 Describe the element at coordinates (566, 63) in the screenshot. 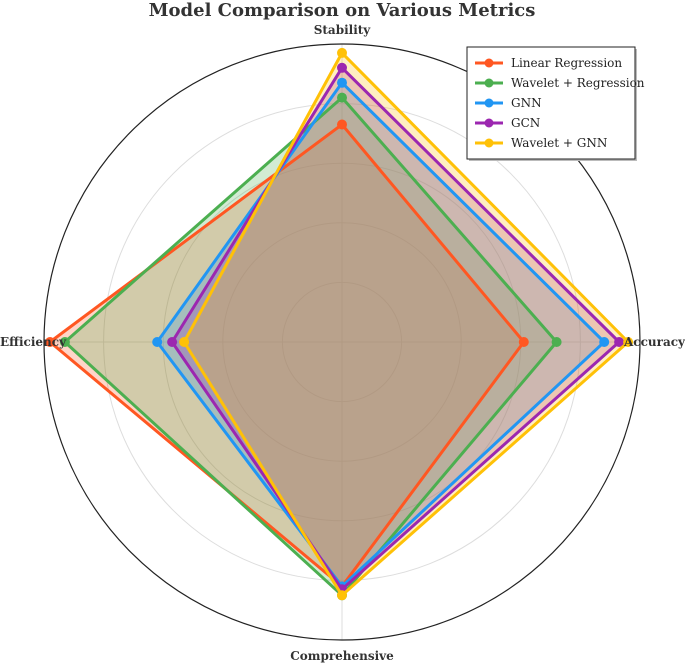

I see `legend-label-1: Linear Regression` at that location.